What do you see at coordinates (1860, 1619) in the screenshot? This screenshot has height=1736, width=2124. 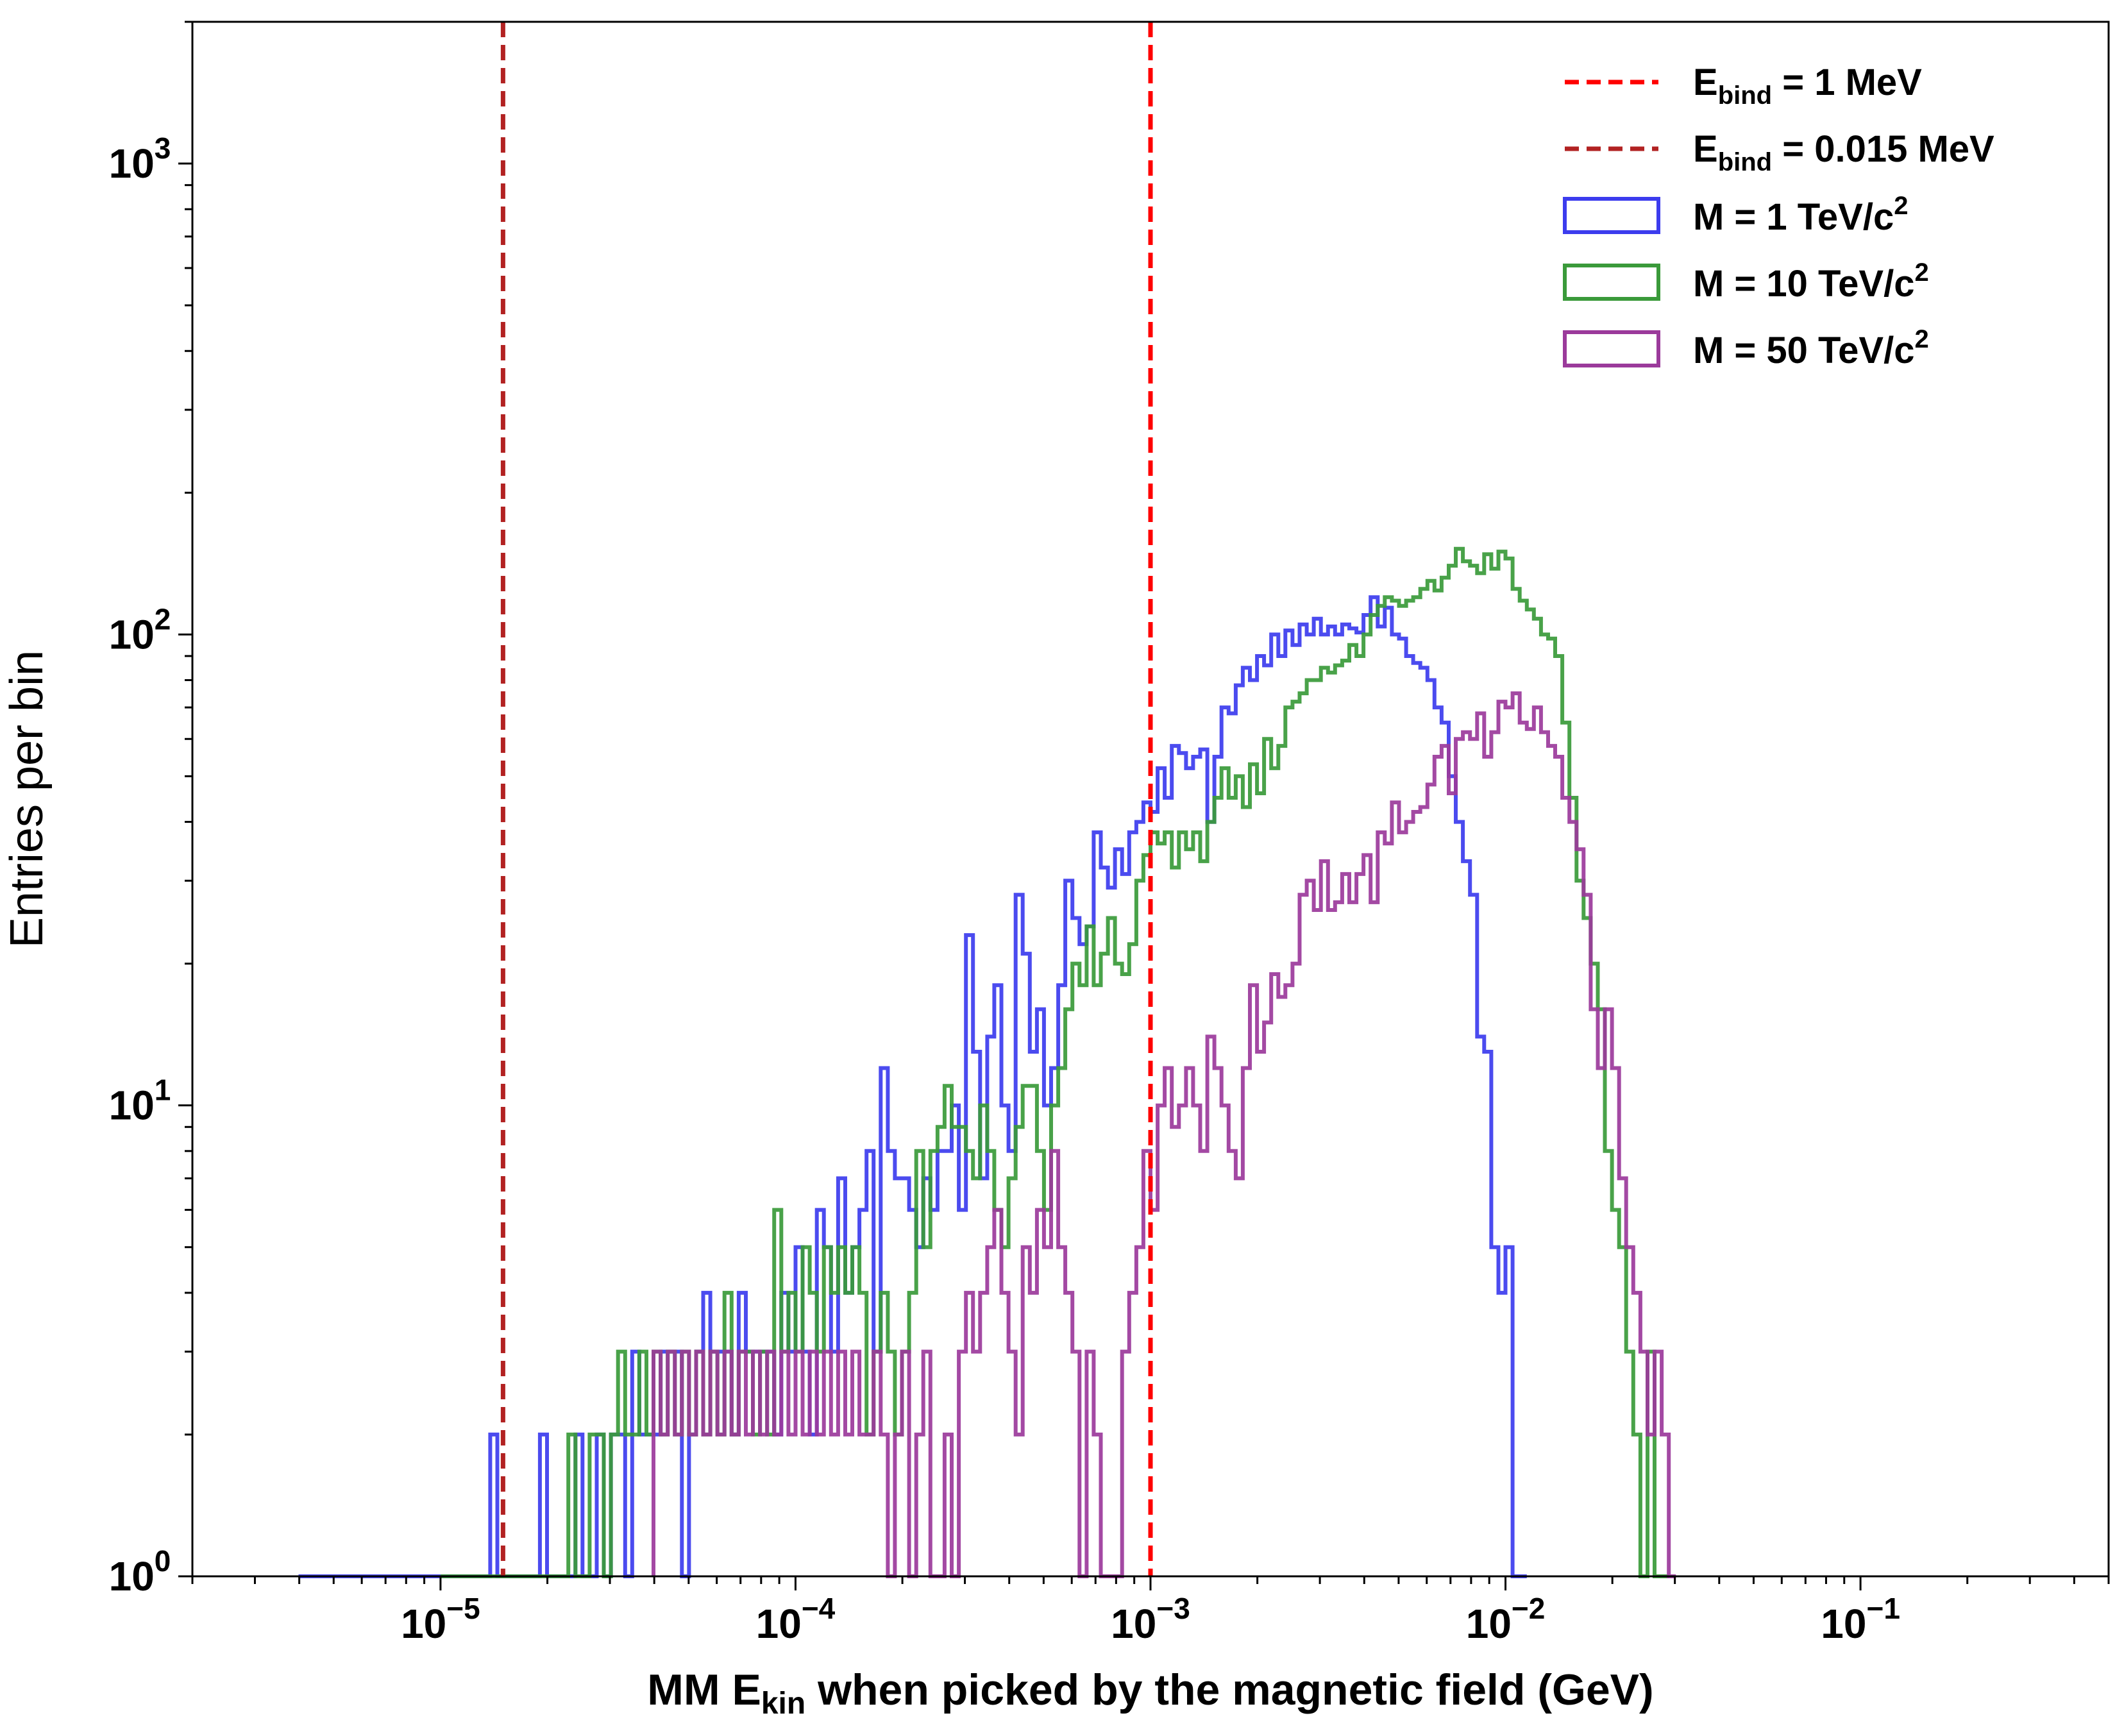 I see `x-tick-label: 10⁻¹` at bounding box center [1860, 1619].